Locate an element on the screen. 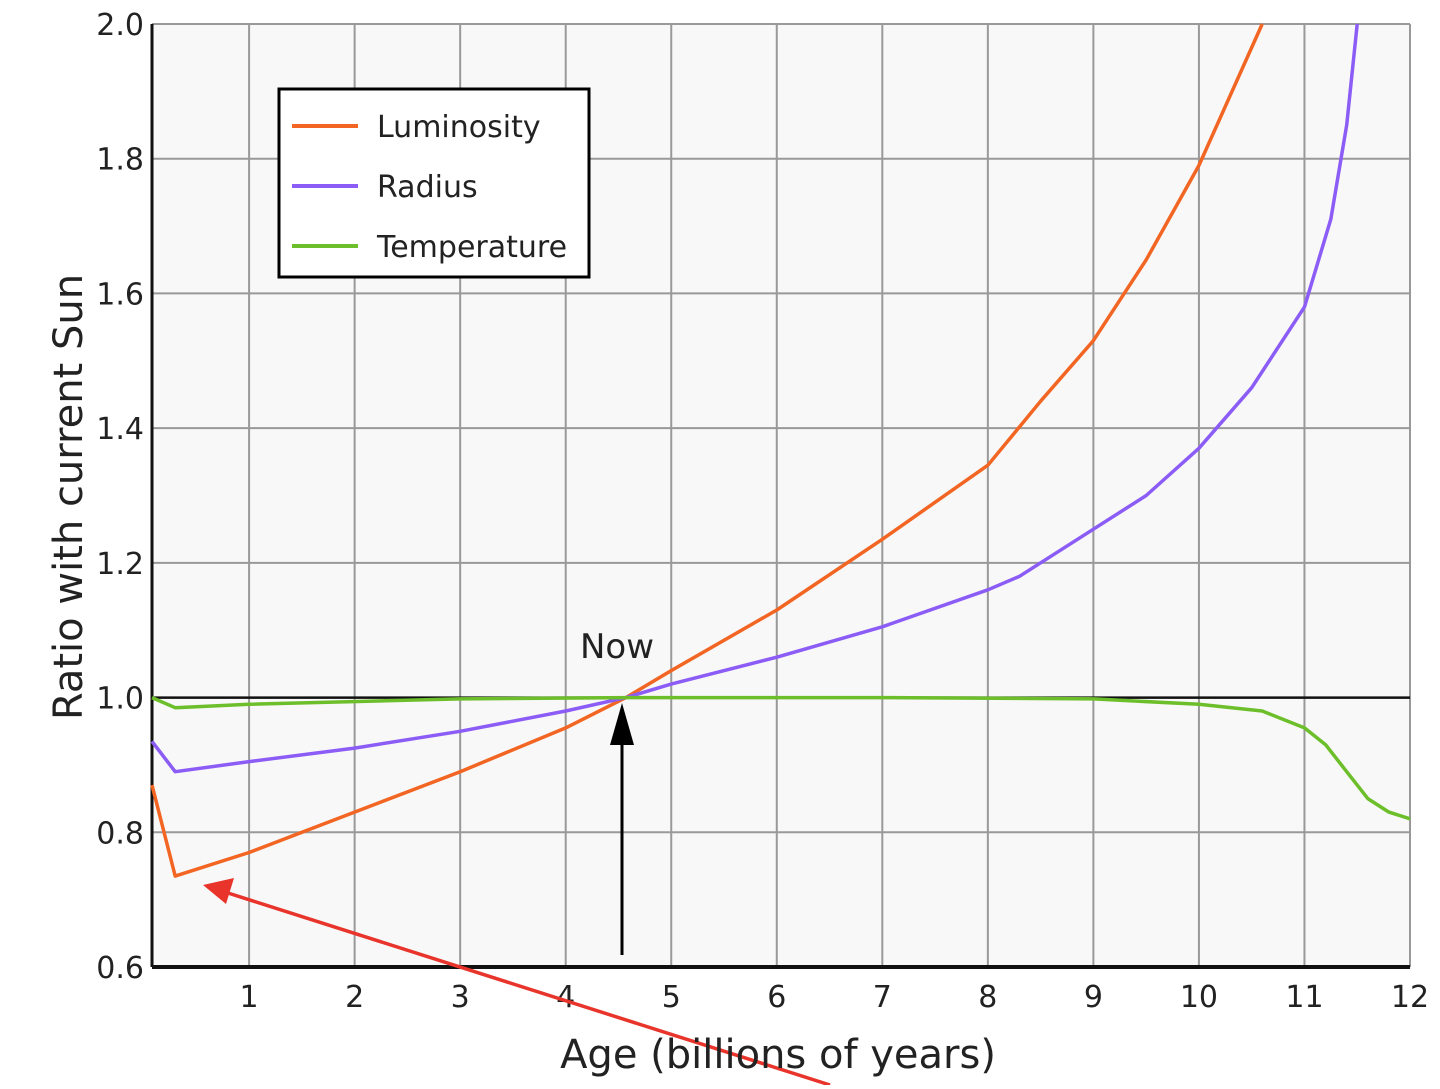 This screenshot has height=1089, width=1440. legend-label-temperature: Temperature is located at coordinates (471, 247).